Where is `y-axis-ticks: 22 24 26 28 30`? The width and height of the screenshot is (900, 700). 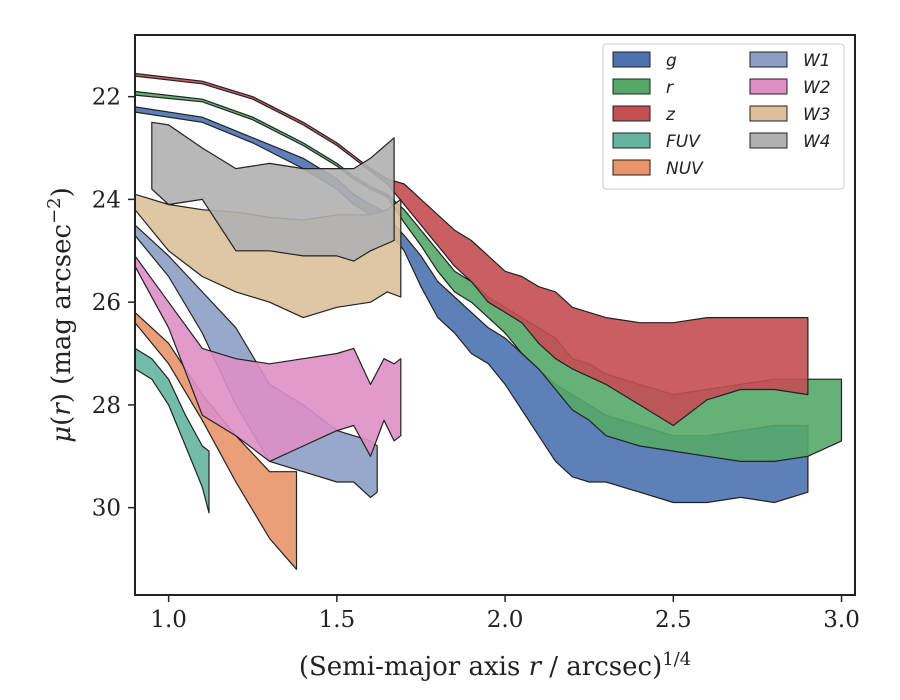
y-axis-ticks: 22 24 26 28 30 is located at coordinates (113, 303).